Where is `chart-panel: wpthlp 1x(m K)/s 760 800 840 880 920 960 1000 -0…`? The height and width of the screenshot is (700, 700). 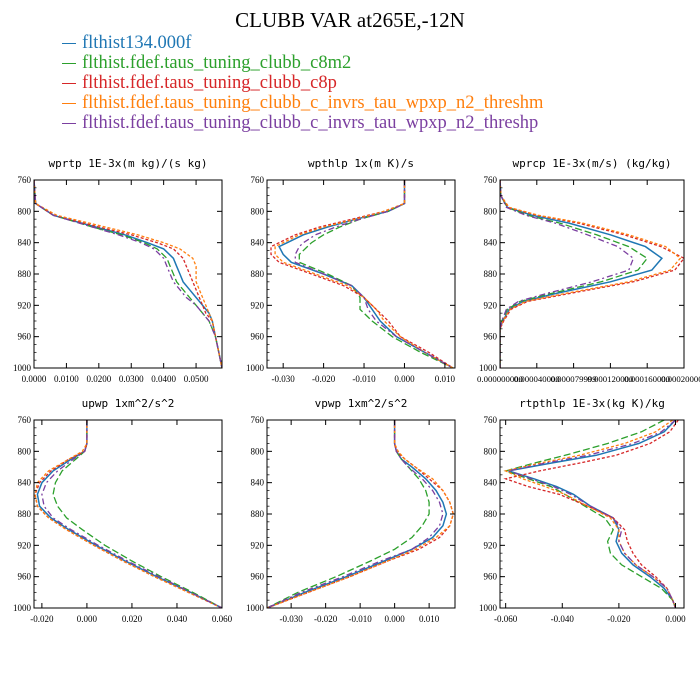 chart-panel: wpthlp 1x(m K)/s 760 800 840 880 920 960 1000 -0… is located at coordinates (351, 270).